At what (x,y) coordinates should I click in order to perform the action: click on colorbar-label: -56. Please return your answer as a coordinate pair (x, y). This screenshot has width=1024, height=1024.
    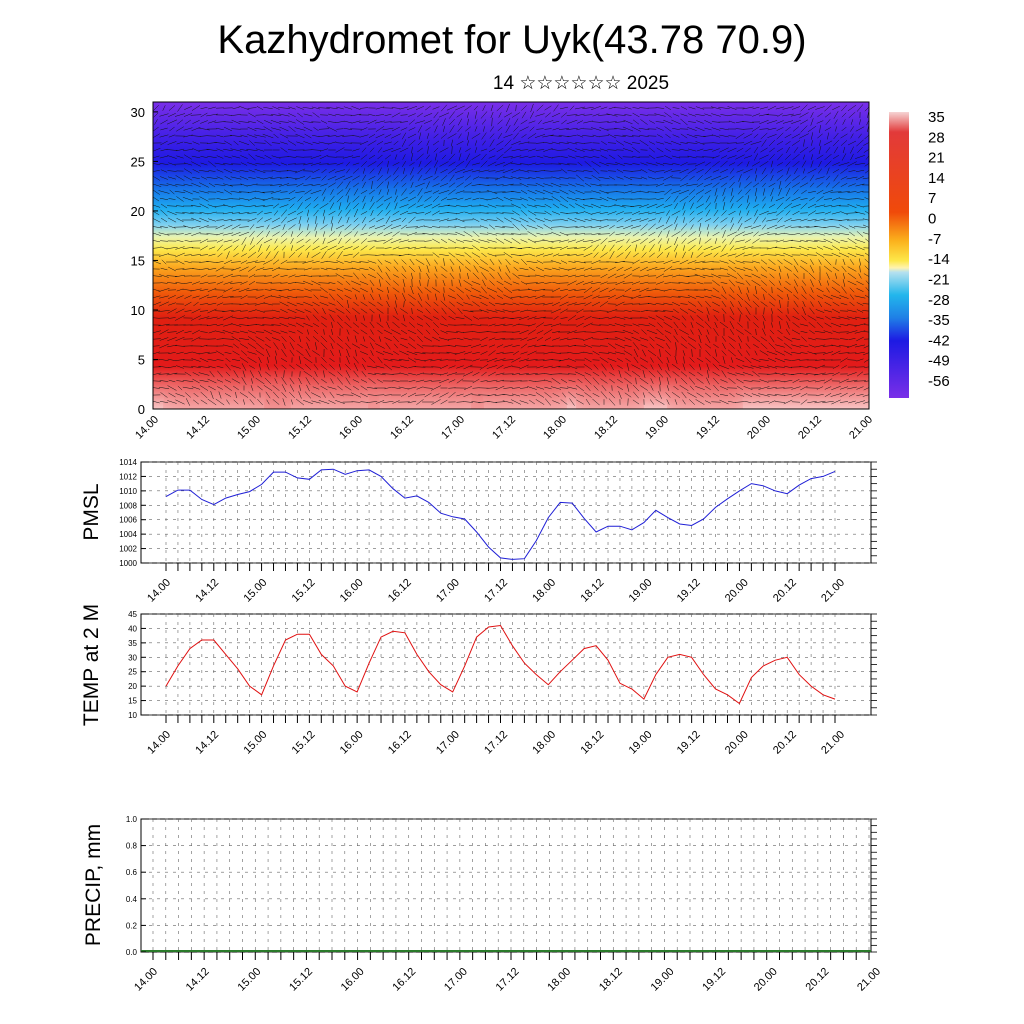
    Looking at the image, I should click on (939, 381).